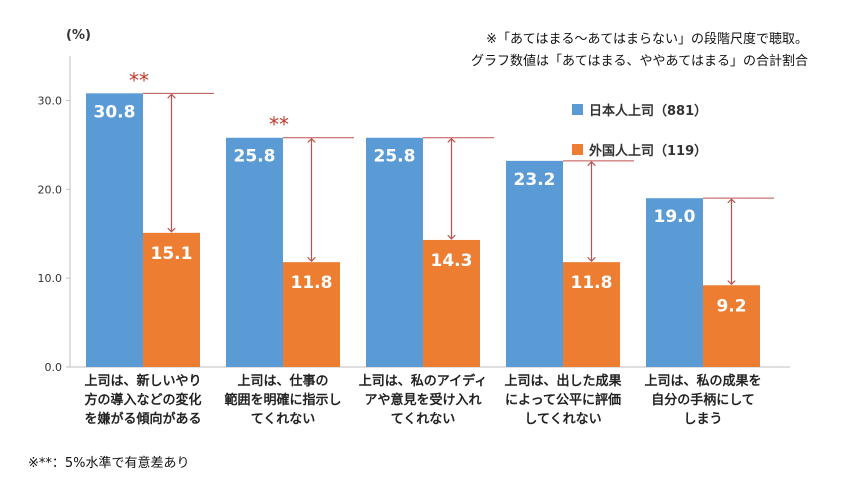 The width and height of the screenshot is (846, 490). What do you see at coordinates (577, 149) in the screenshot?
I see `legend-swatch-orange` at bounding box center [577, 149].